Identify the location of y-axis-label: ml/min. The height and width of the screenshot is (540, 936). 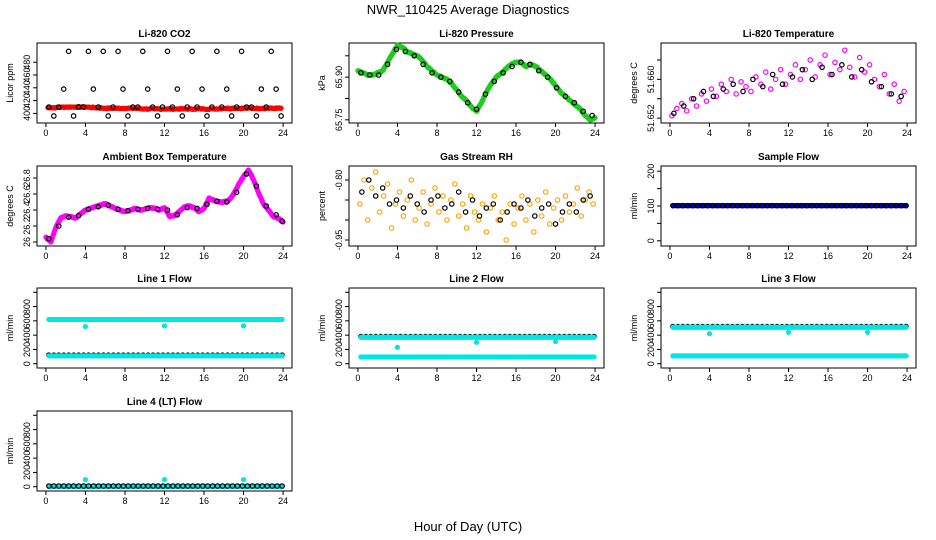
(10, 451).